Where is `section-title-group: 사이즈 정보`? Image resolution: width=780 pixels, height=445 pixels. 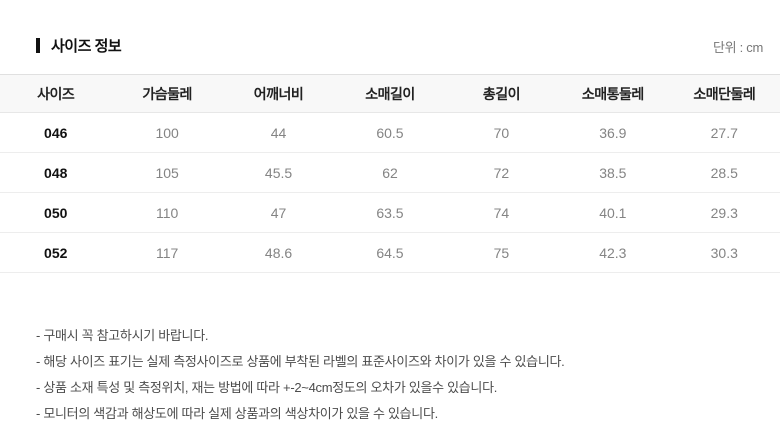
section-title-group: 사이즈 정보 is located at coordinates (79, 45).